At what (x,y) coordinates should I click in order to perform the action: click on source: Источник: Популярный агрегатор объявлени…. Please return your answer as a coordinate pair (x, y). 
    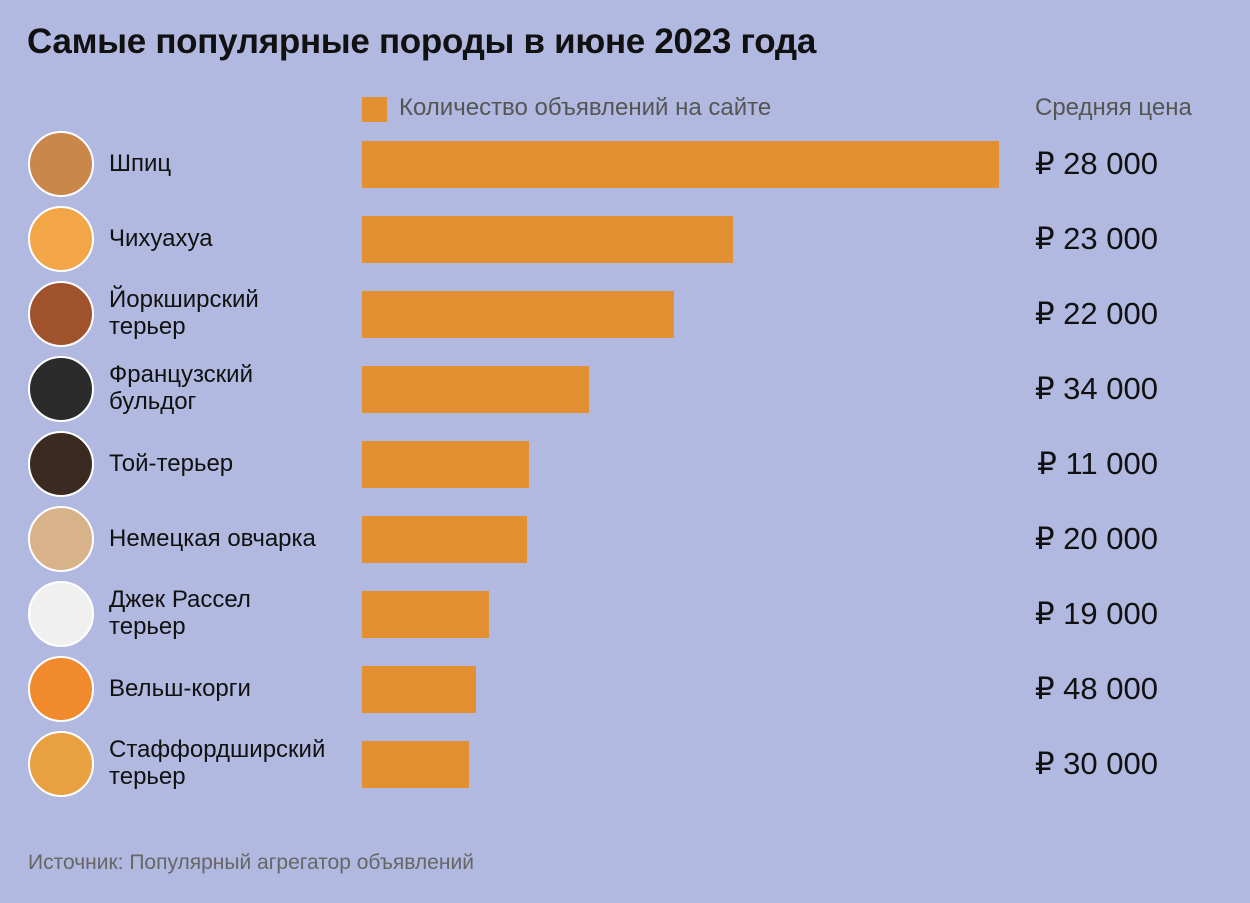
    Looking at the image, I should click on (251, 862).